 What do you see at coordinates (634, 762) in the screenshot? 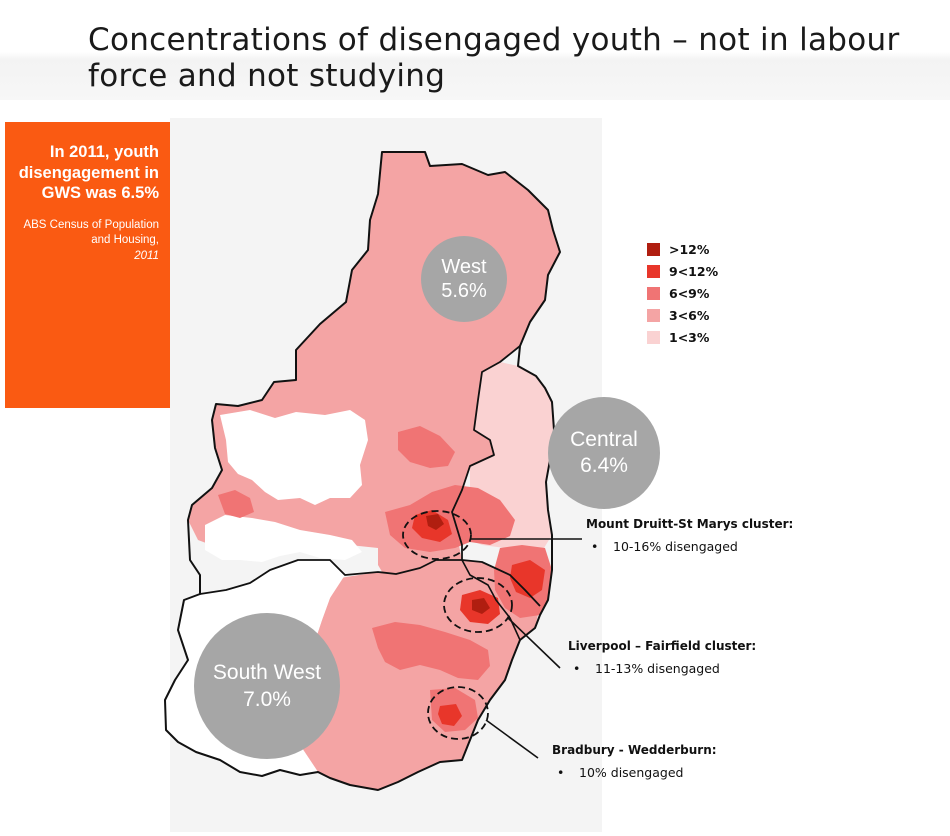
I see `cluster-note-bradbury: Bradbury - Wedderburn: • 10% disengaged` at bounding box center [634, 762].